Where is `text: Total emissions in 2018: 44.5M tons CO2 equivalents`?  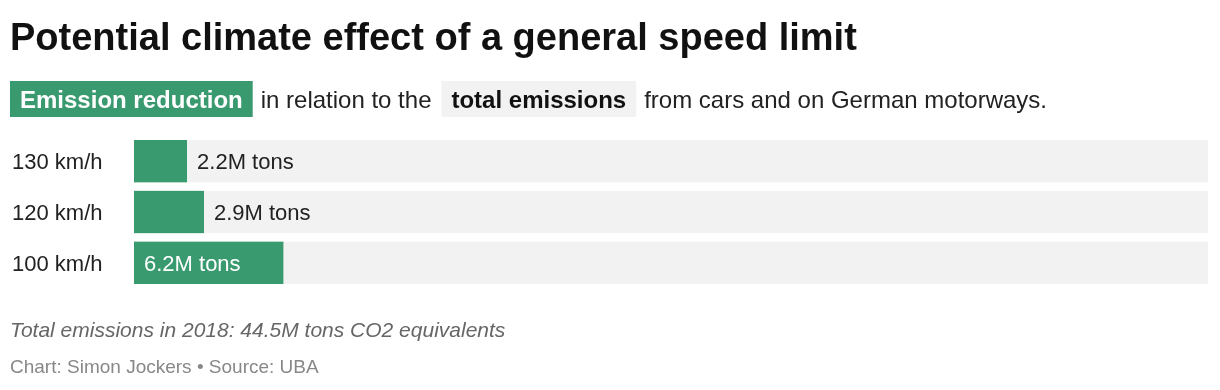
text: Total emissions in 2018: 44.5M tons CO2 equivalents is located at coordinates (258, 329).